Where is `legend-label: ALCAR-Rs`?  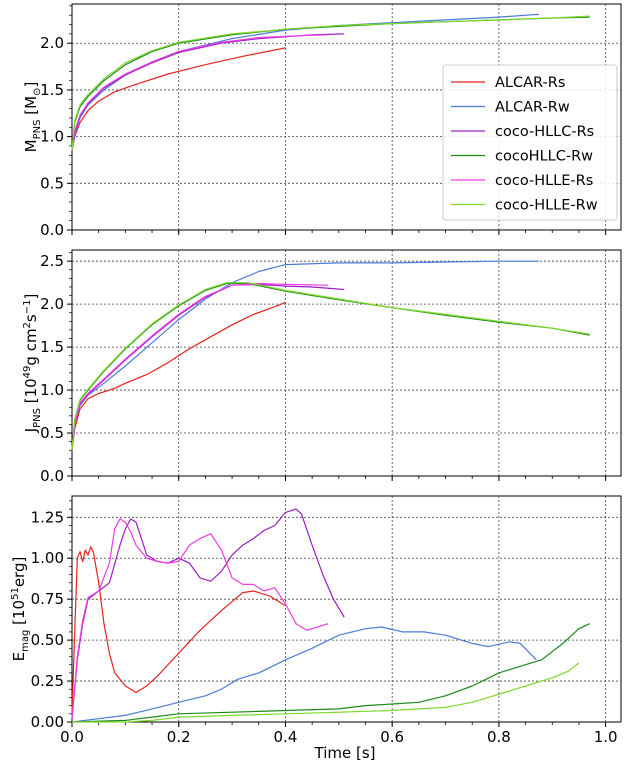
legend-label: ALCAR-Rs is located at coordinates (530, 83).